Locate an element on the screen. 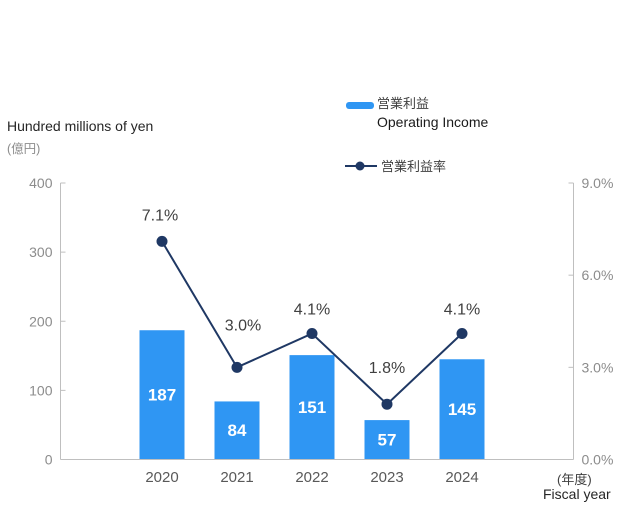  ratio-label-2023: 1.8% is located at coordinates (387, 368).